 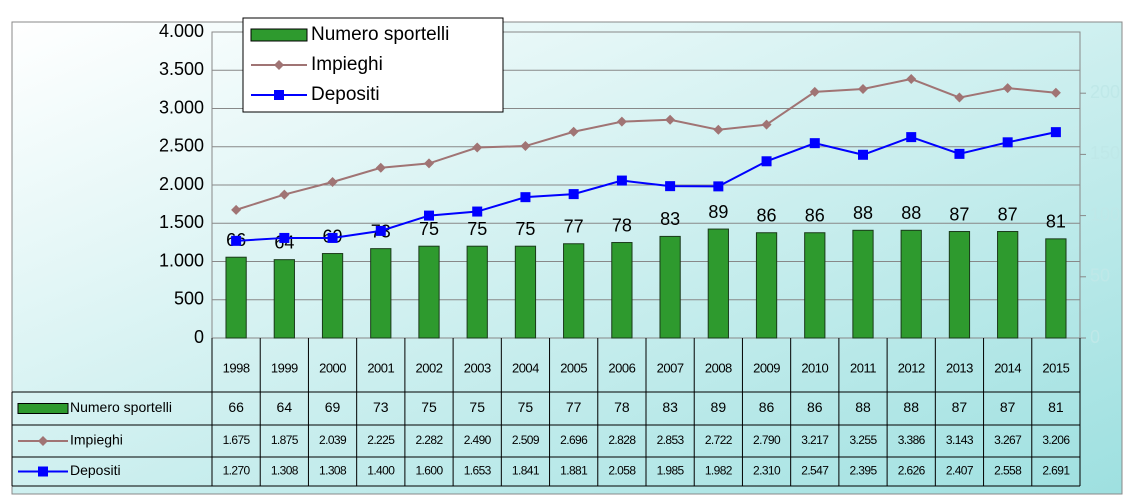 What do you see at coordinates (622, 440) in the screenshot?
I see `table-cell: 2.828` at bounding box center [622, 440].